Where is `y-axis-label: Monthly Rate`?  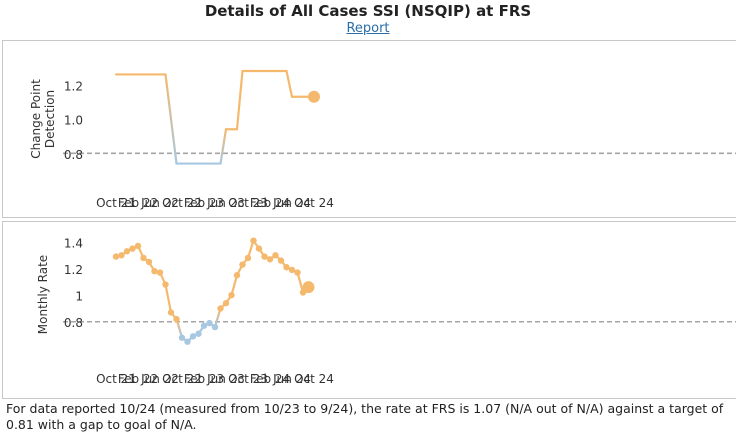 y-axis-label: Monthly Rate is located at coordinates (43, 294).